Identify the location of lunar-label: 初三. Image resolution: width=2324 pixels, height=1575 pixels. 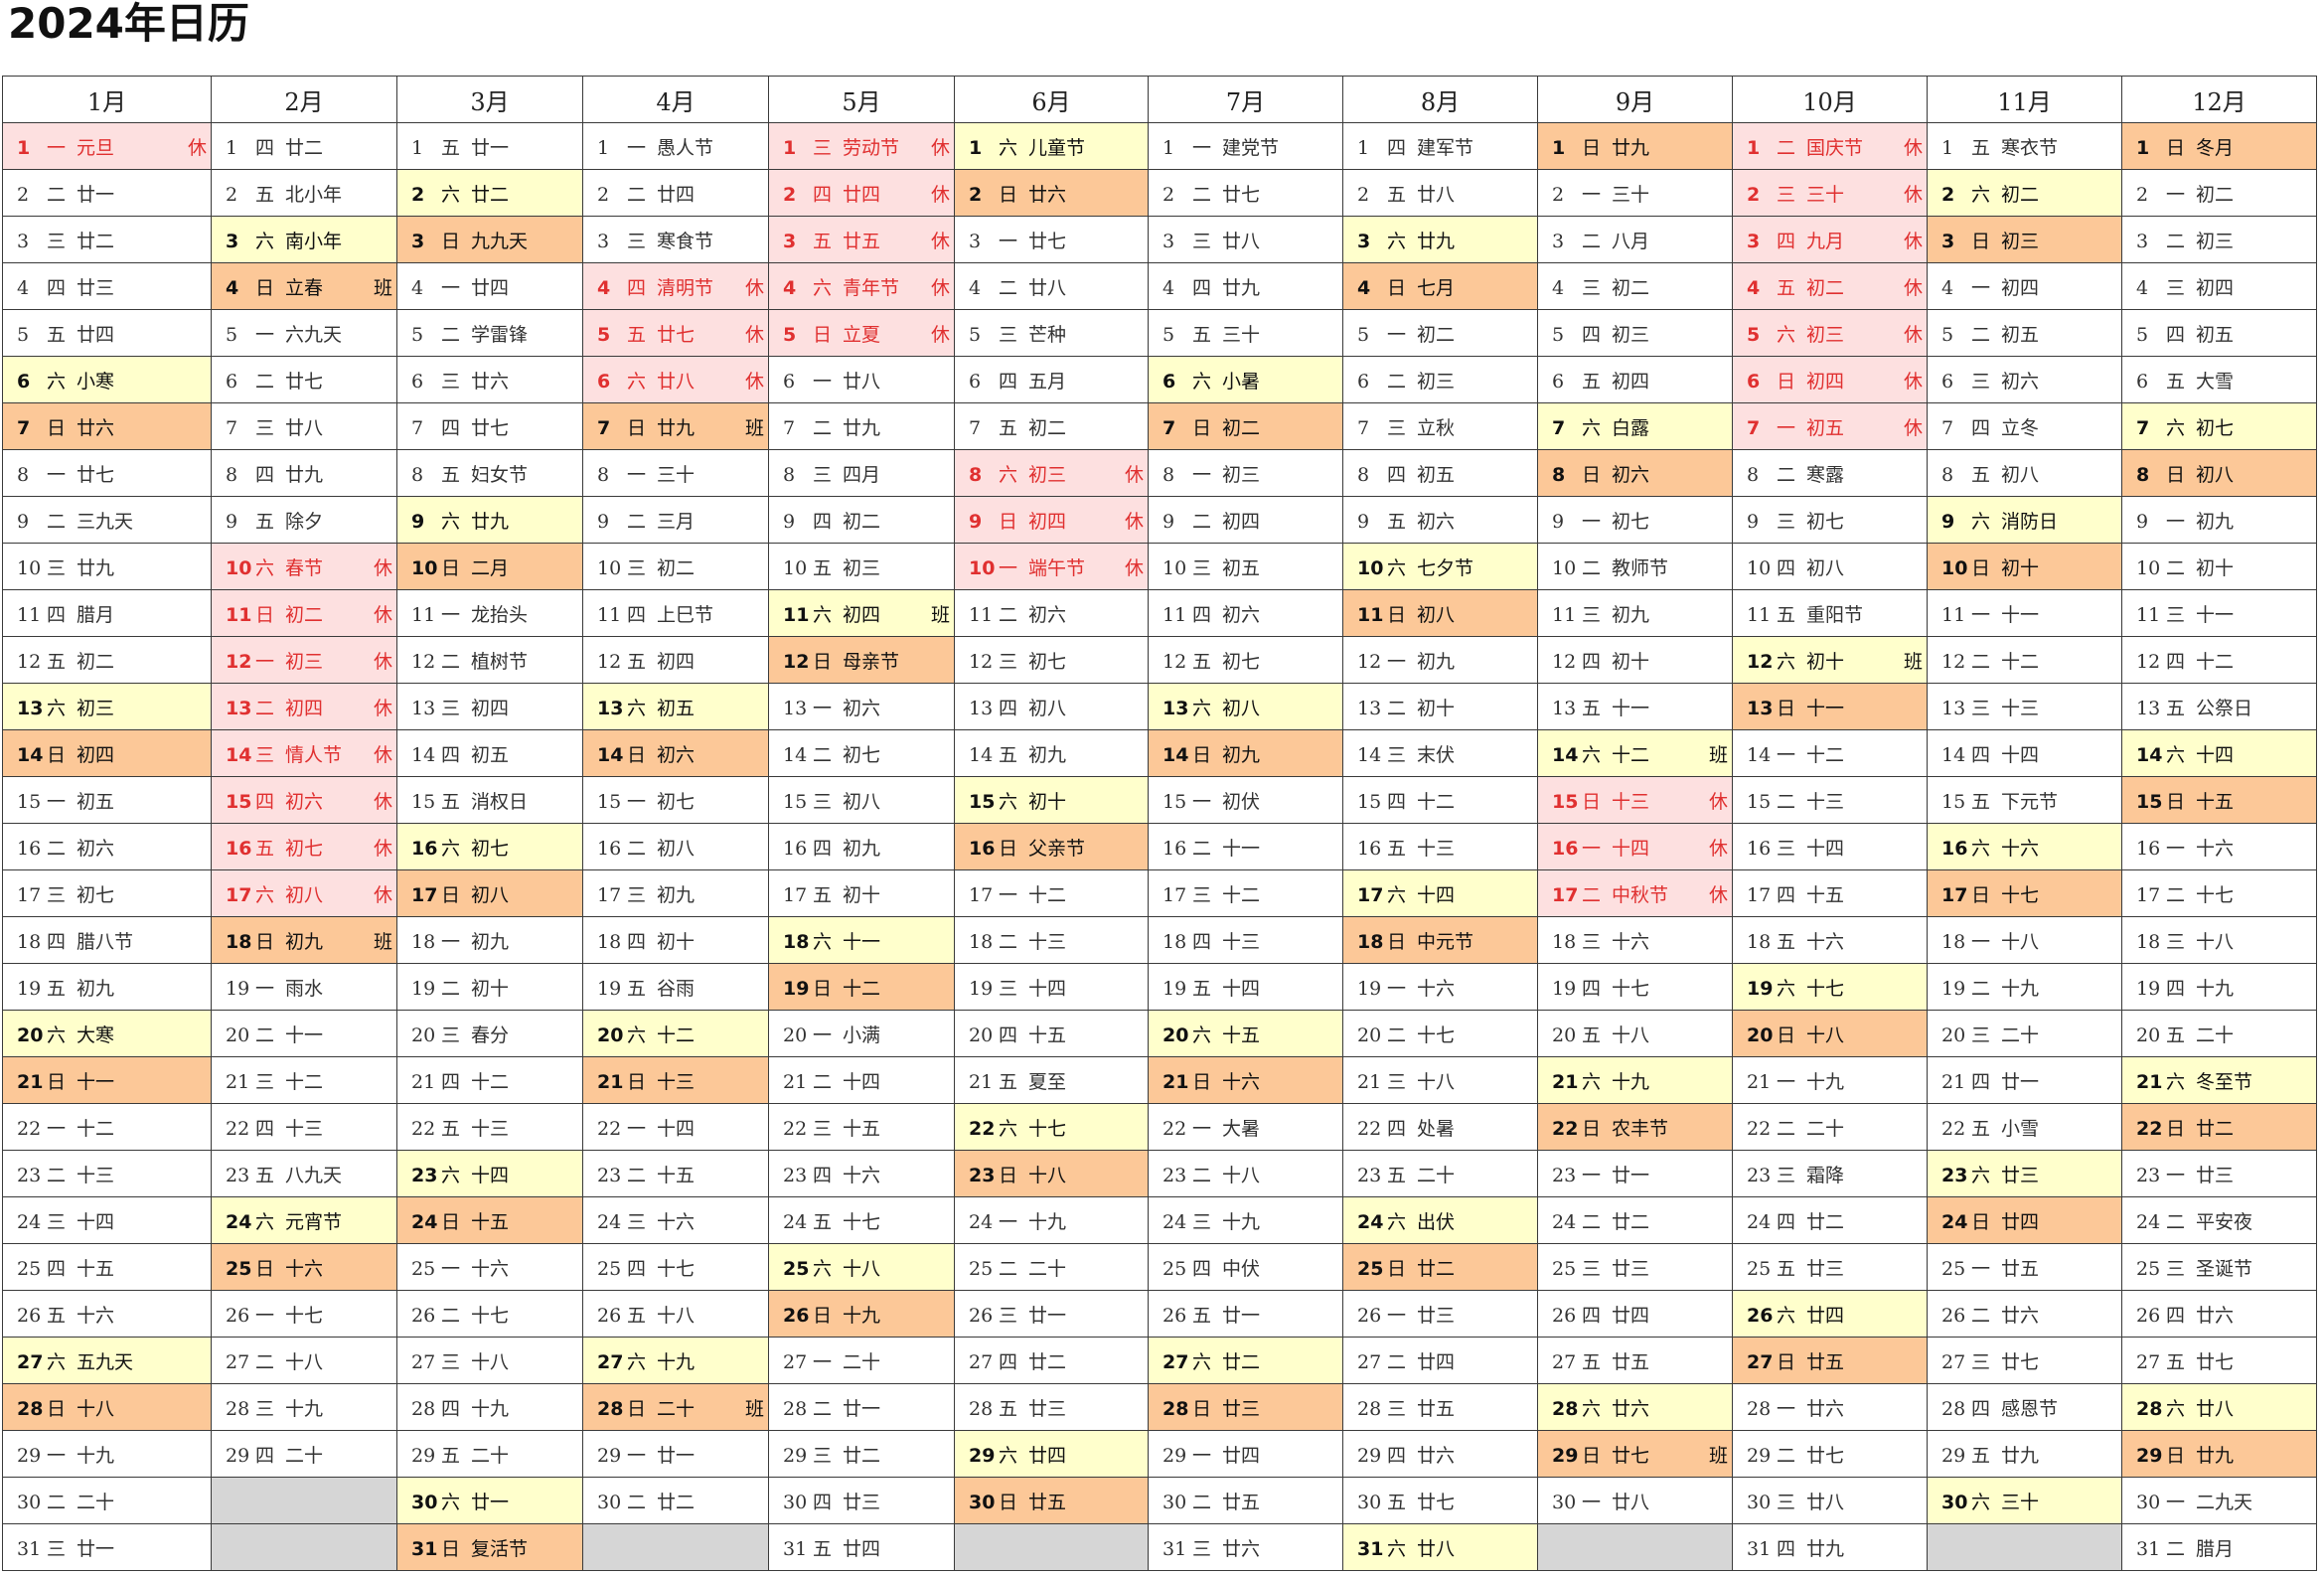
(96, 708).